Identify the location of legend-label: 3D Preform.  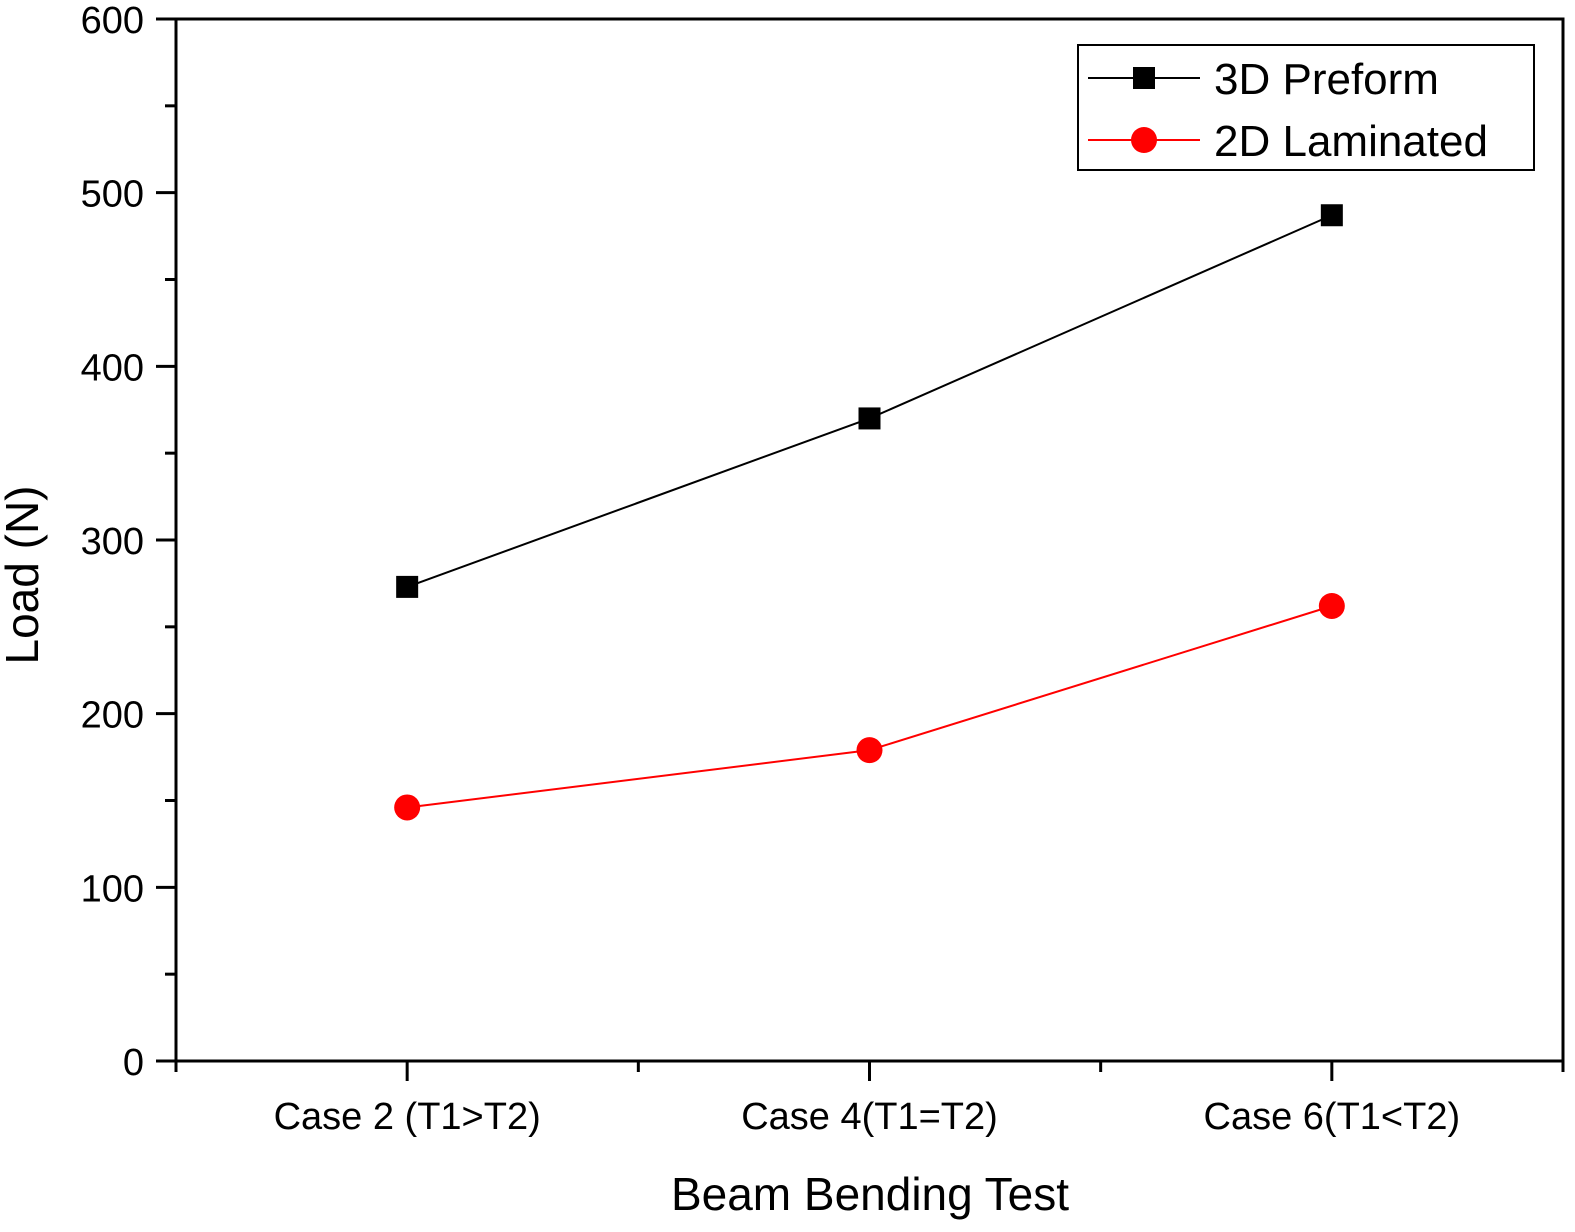
(1326, 79).